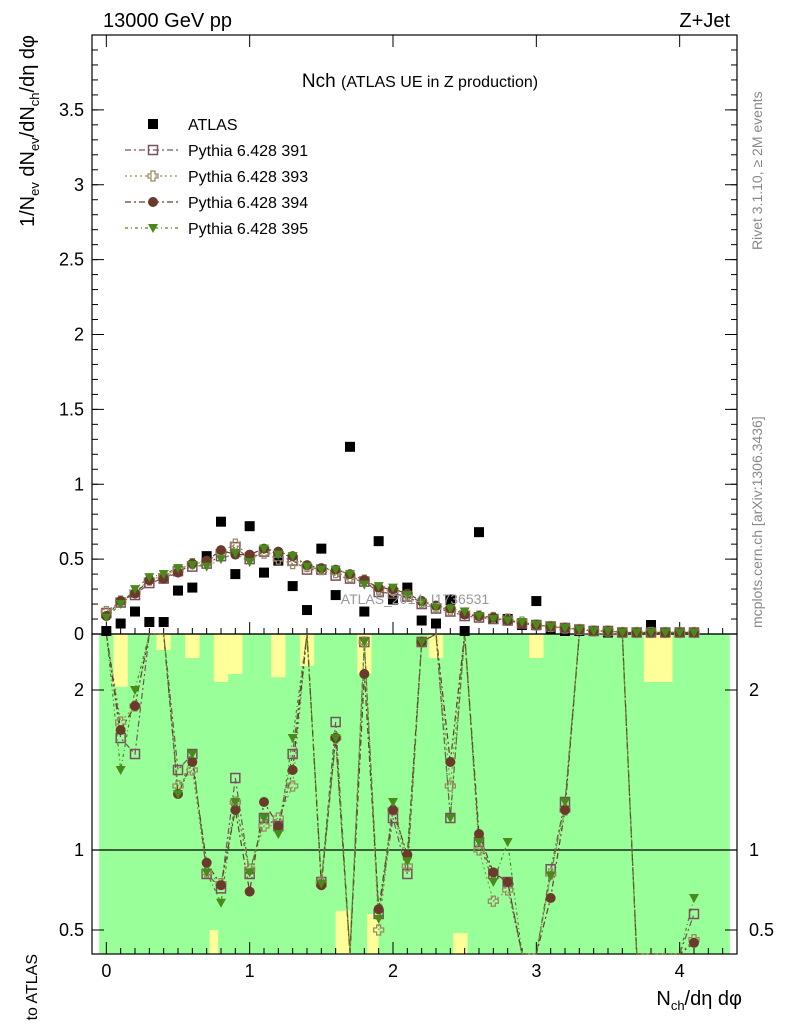  Describe the element at coordinates (439, 82) in the screenshot. I see `plot-title-sub: (ATLAS UE in Z production)` at that location.